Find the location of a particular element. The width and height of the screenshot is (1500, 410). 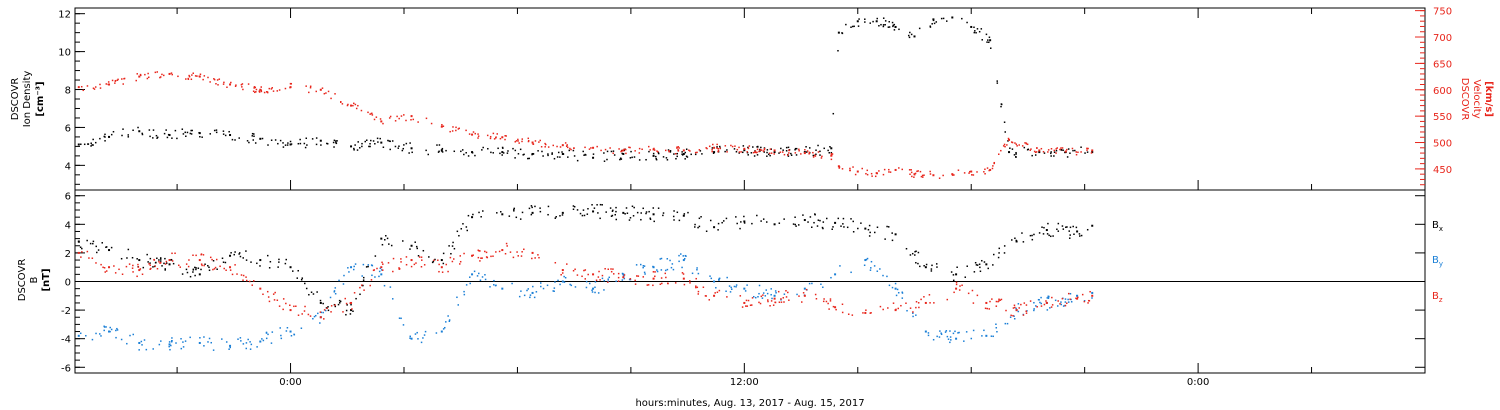

b-tick-label: -6 is located at coordinates (66, 368).